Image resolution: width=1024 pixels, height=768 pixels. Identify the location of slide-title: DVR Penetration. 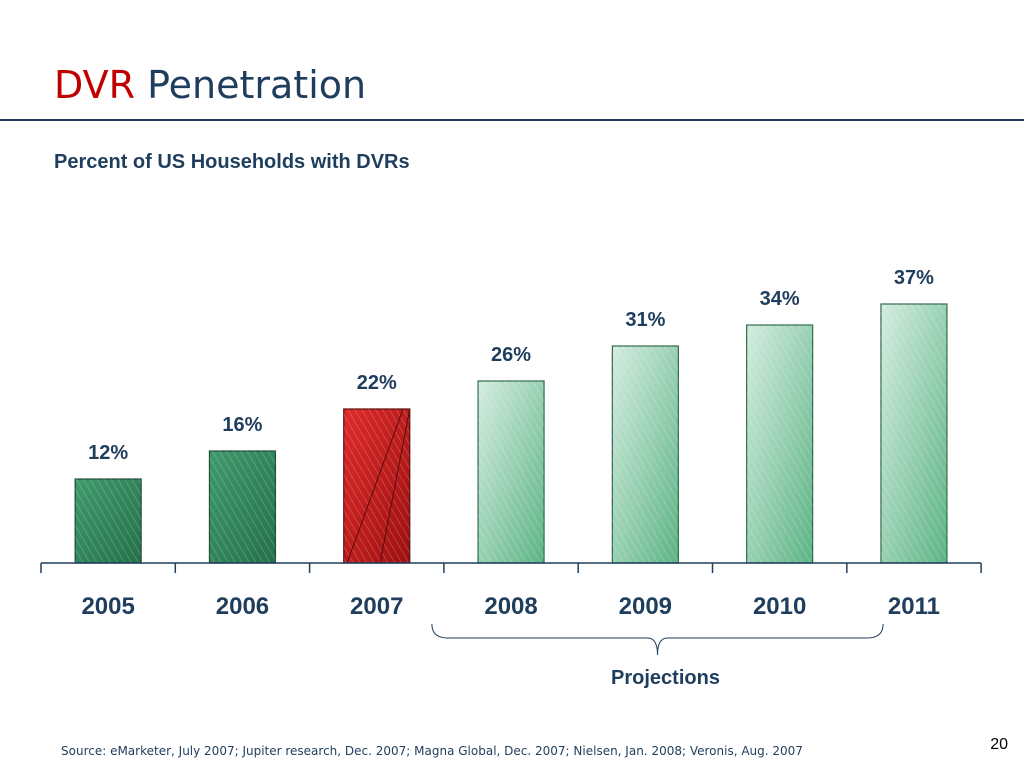
(210, 85).